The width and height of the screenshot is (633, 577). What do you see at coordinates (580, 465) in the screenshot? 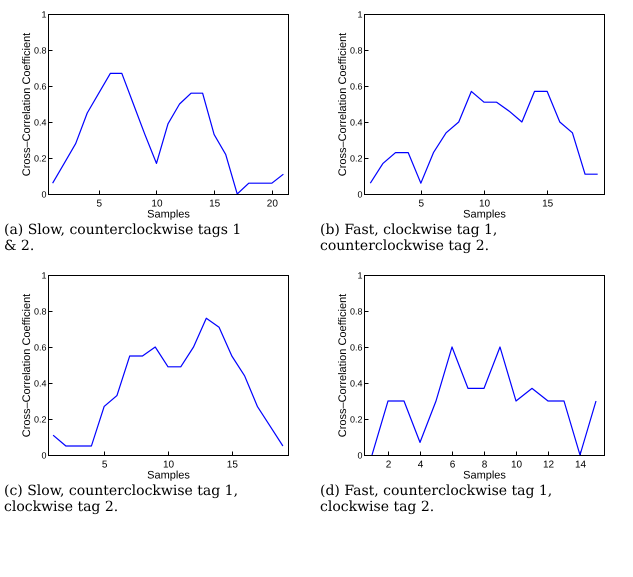
I see `x-tick-label: 14` at bounding box center [580, 465].